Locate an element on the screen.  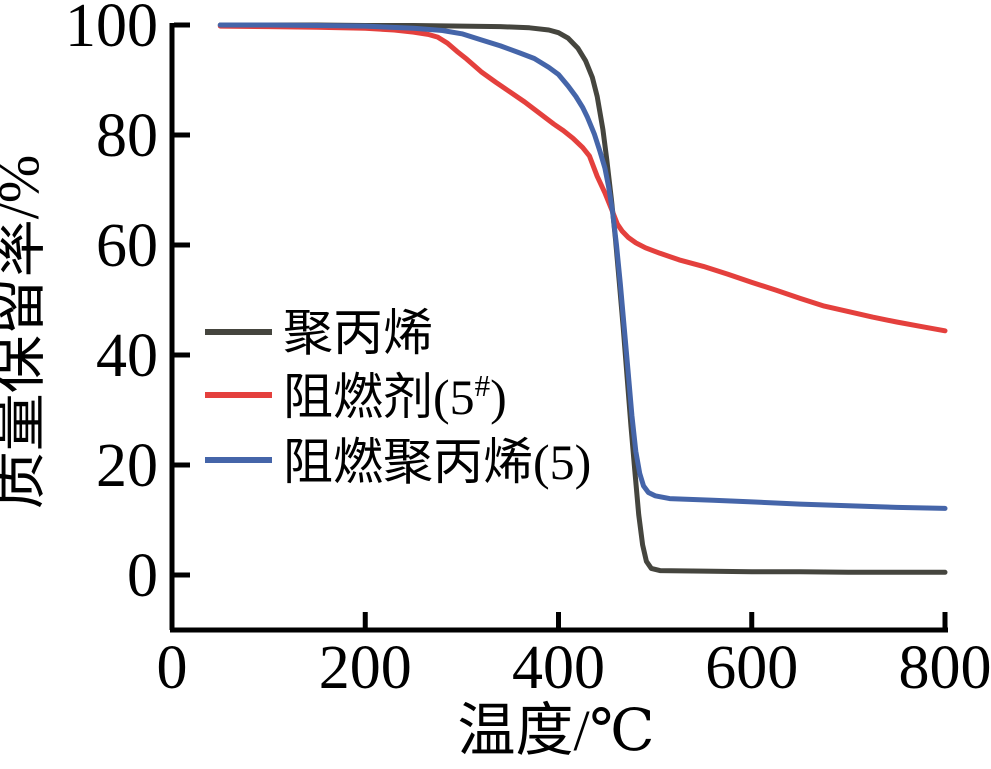
x-tick-label: 0 is located at coordinates (172, 668).